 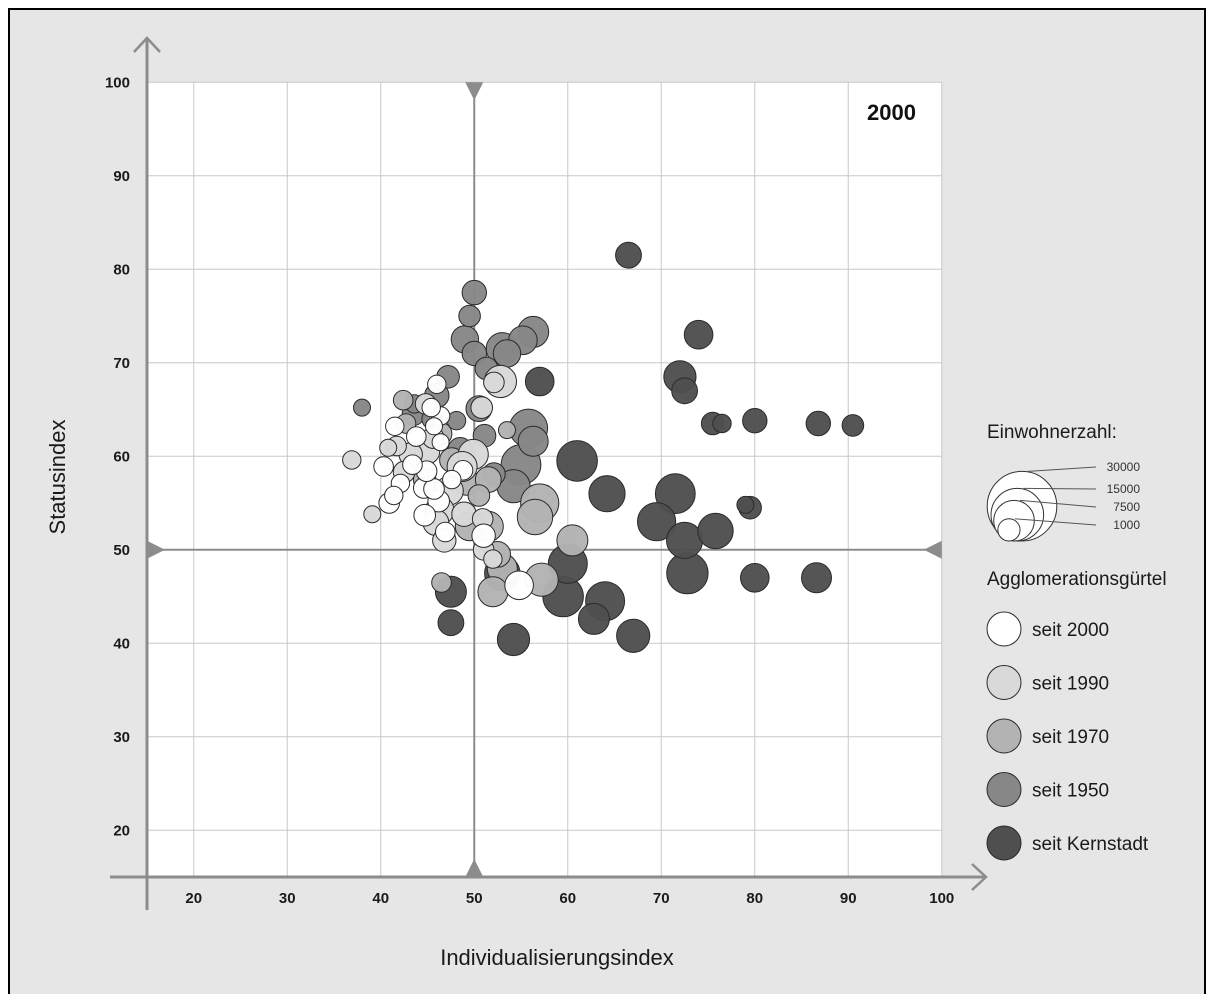 What do you see at coordinates (1070, 791) in the screenshot?
I see `legend-entry-label: seit 1950` at bounding box center [1070, 791].